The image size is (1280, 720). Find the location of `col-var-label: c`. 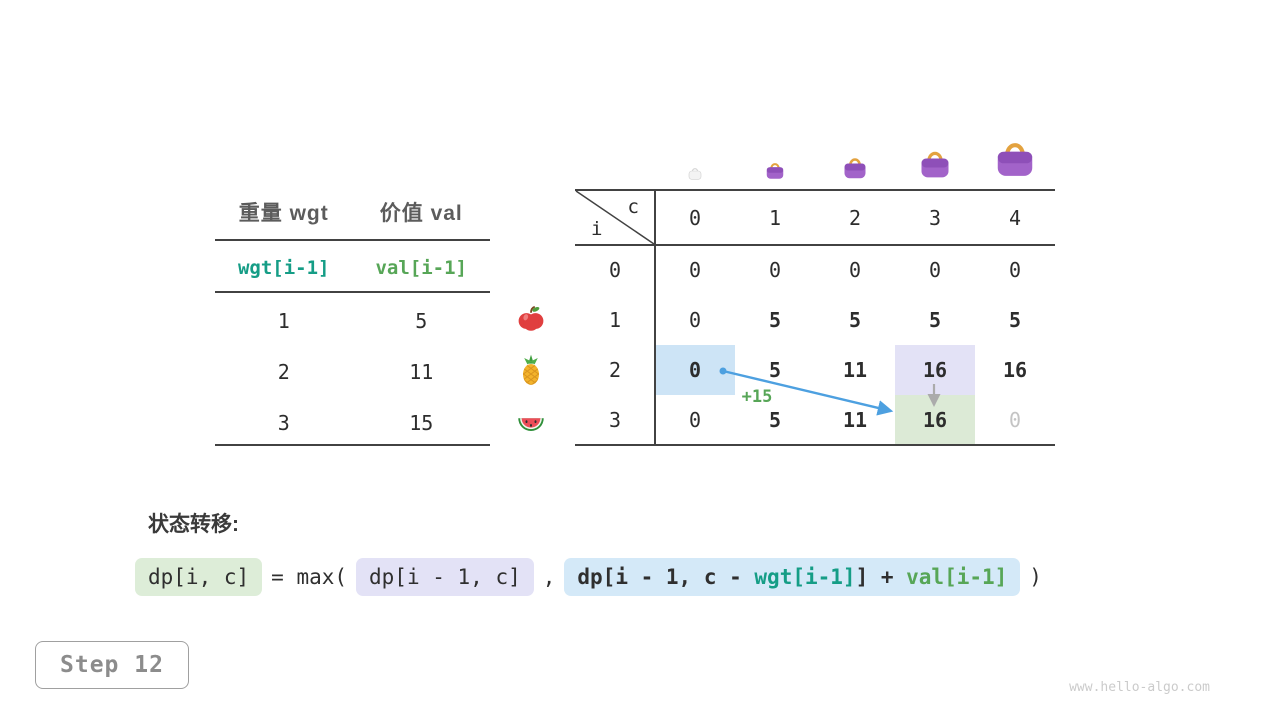

col-var-label: c is located at coordinates (633, 207).